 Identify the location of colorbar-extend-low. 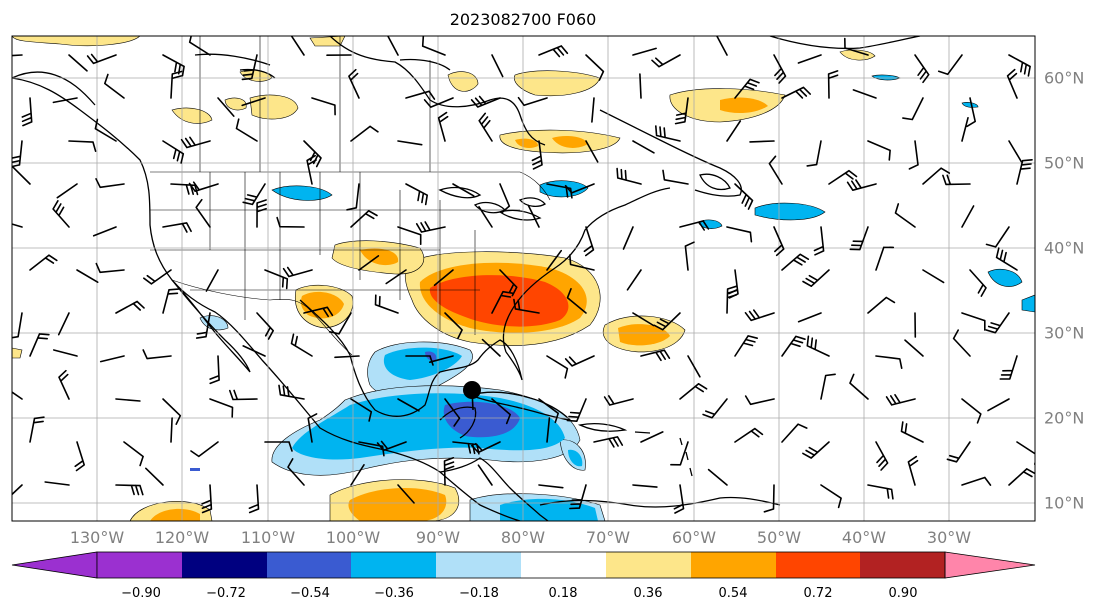
(54, 565).